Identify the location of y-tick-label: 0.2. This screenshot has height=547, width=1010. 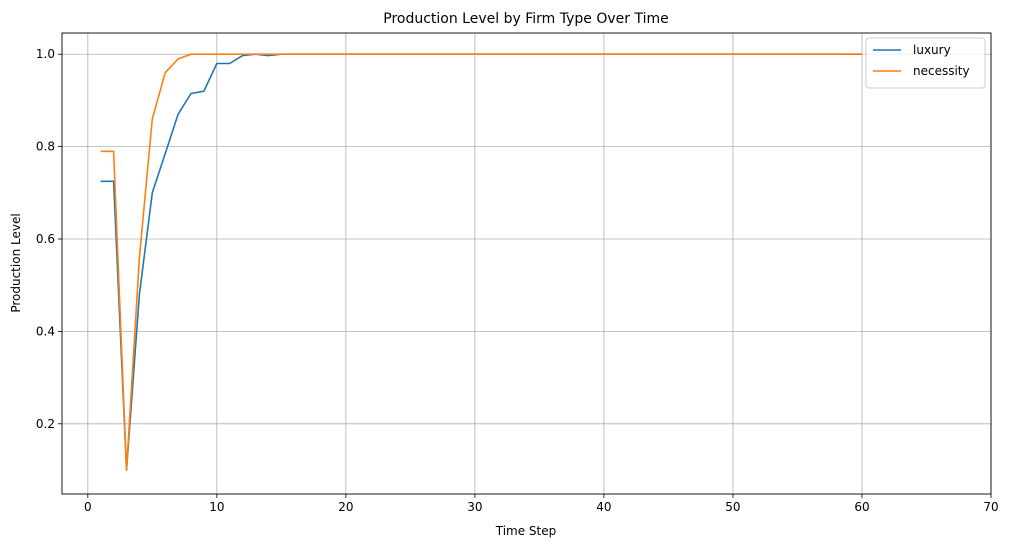
(45, 424).